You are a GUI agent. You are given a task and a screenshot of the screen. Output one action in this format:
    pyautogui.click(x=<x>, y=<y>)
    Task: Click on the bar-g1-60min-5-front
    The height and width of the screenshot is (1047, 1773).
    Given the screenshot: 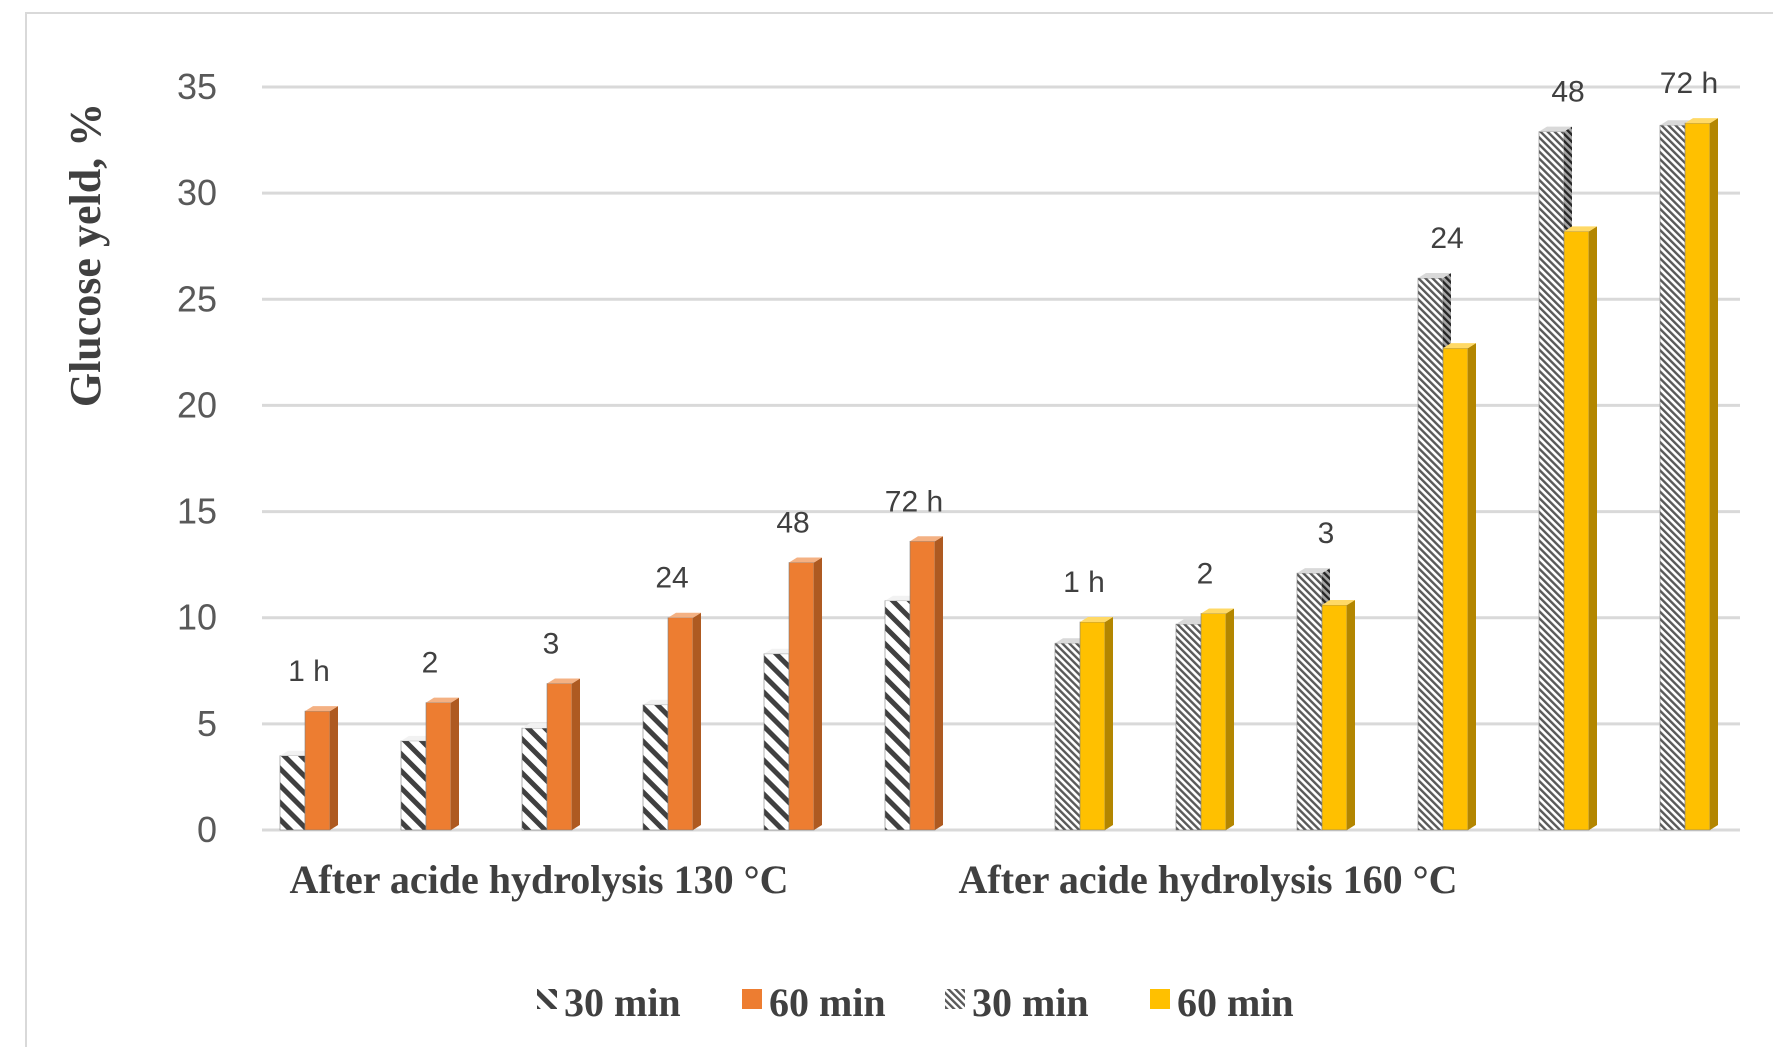 What is the action you would take?
    pyautogui.click(x=1697, y=476)
    